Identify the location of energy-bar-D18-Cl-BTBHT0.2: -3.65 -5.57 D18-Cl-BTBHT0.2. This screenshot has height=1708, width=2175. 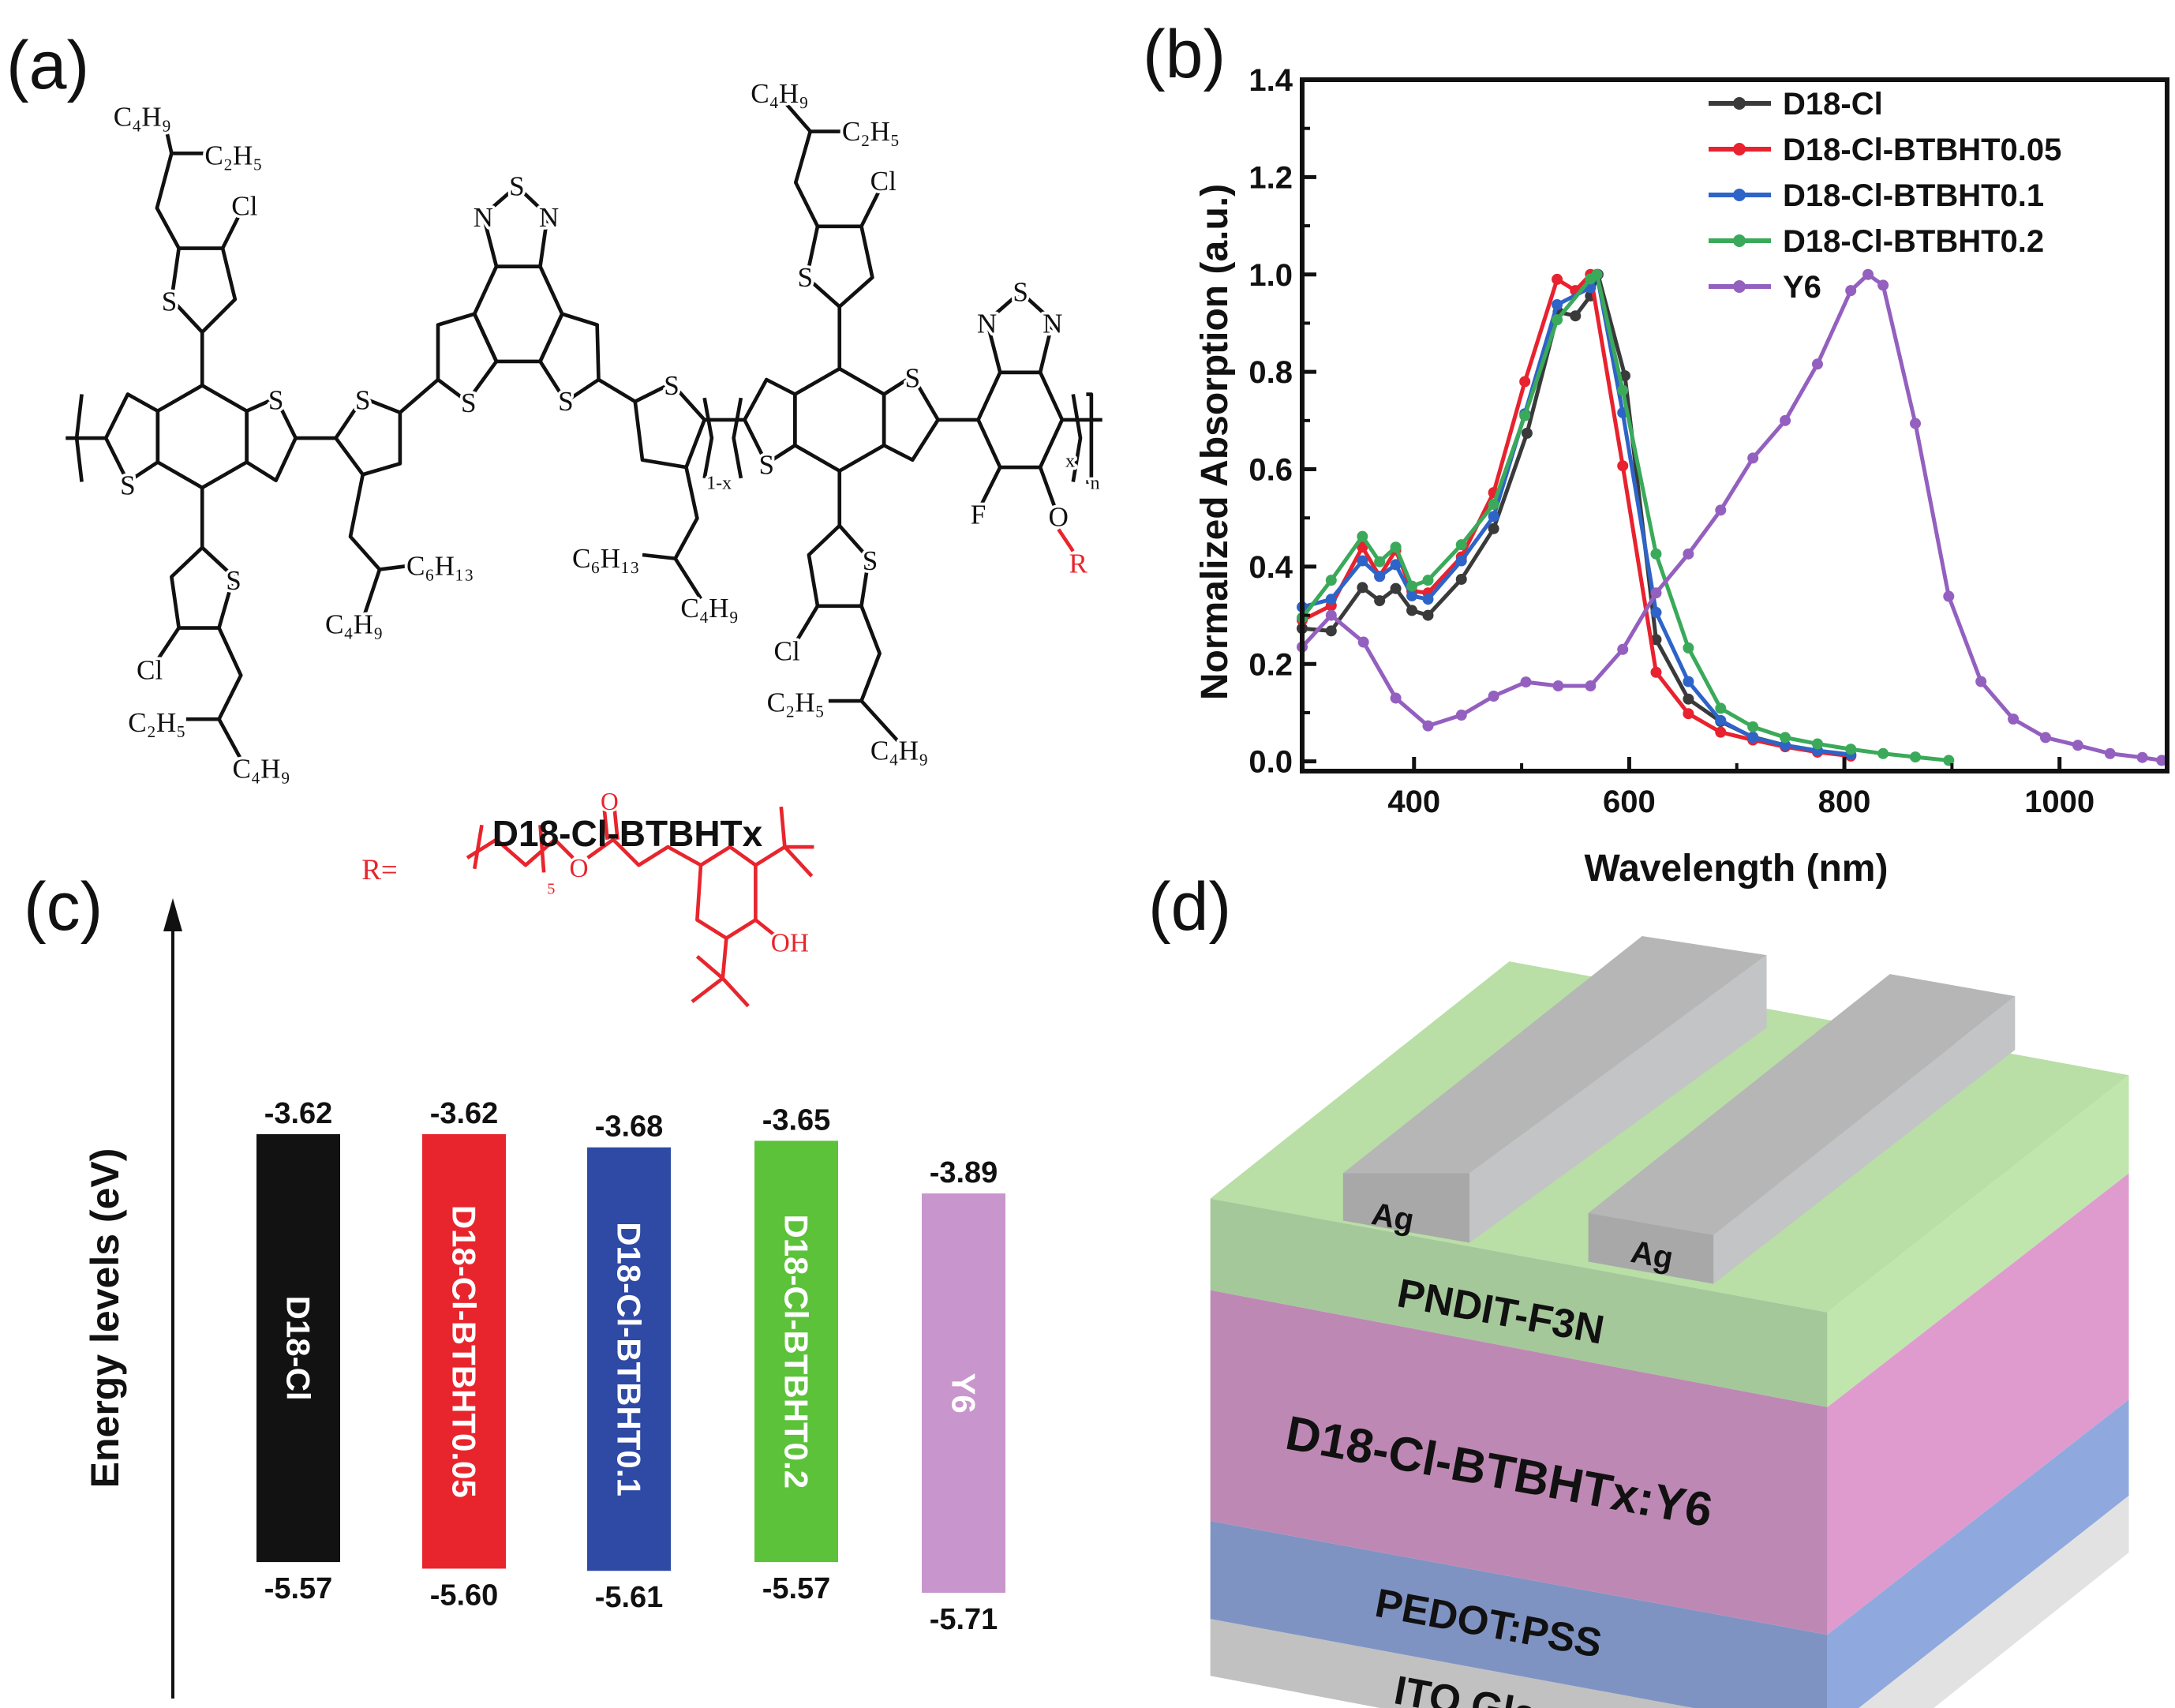
(796, 1354).